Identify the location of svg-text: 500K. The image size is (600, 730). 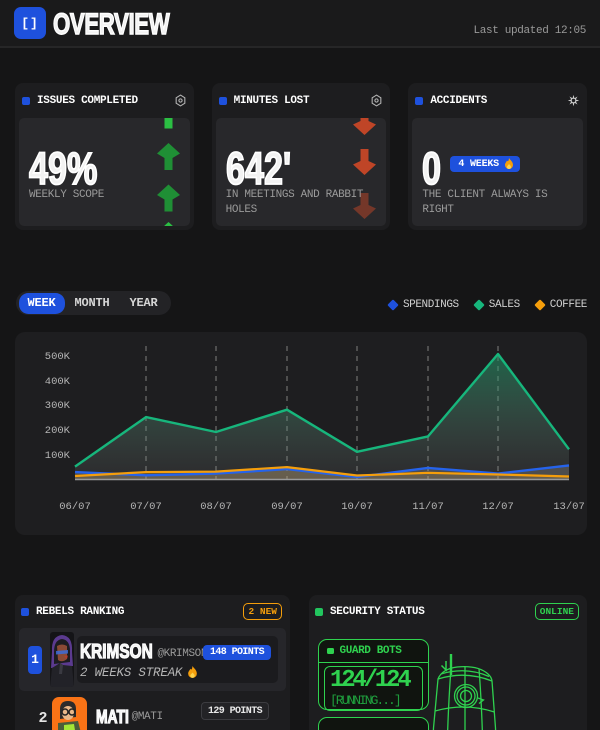
(58, 357).